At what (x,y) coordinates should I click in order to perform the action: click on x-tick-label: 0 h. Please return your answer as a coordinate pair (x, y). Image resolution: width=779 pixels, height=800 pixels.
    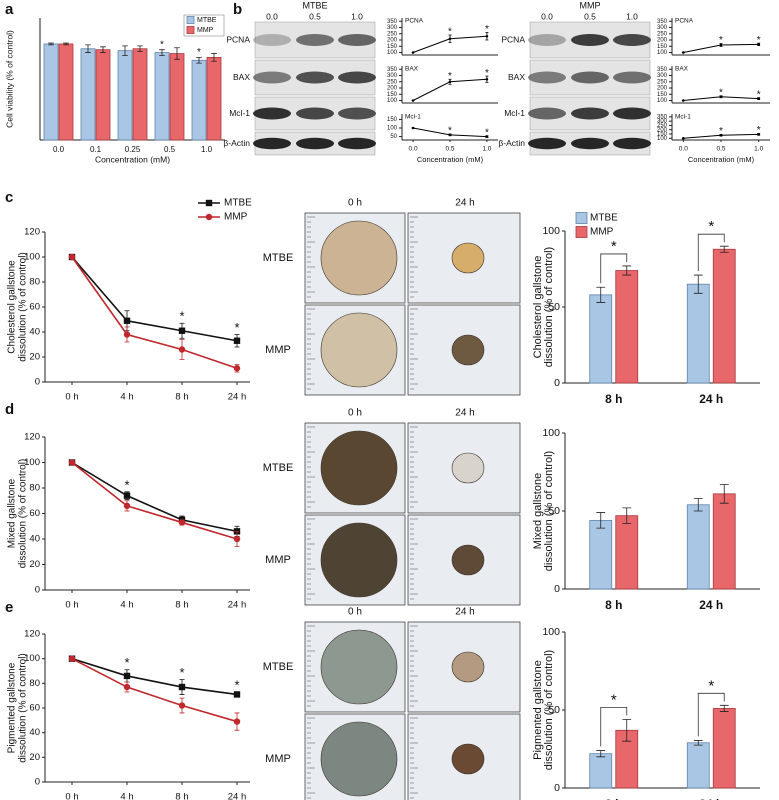
    Looking at the image, I should click on (71, 397).